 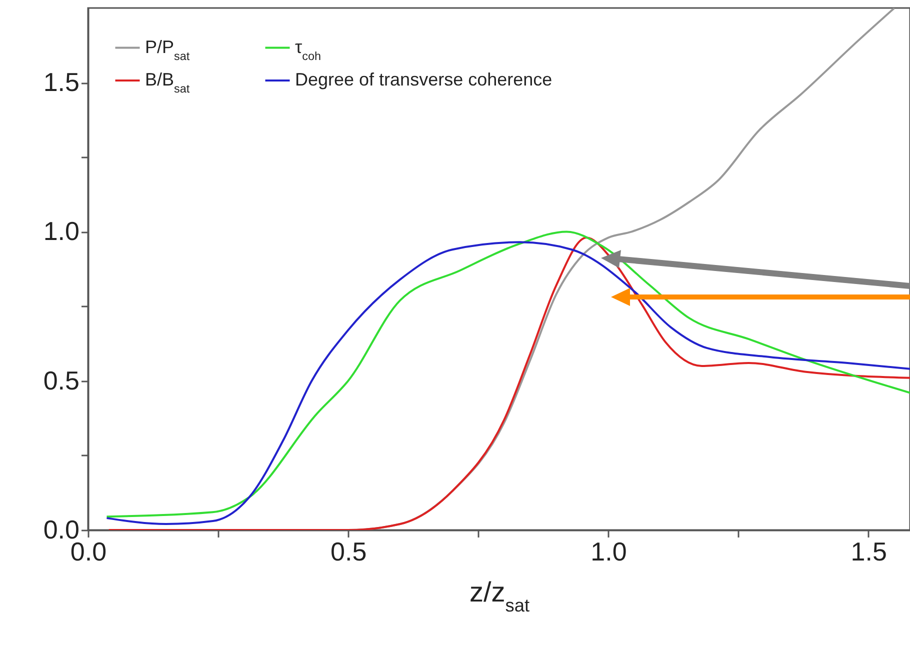 What do you see at coordinates (167, 82) in the screenshot?
I see `legend-label: B/B$_{sat}$` at bounding box center [167, 82].